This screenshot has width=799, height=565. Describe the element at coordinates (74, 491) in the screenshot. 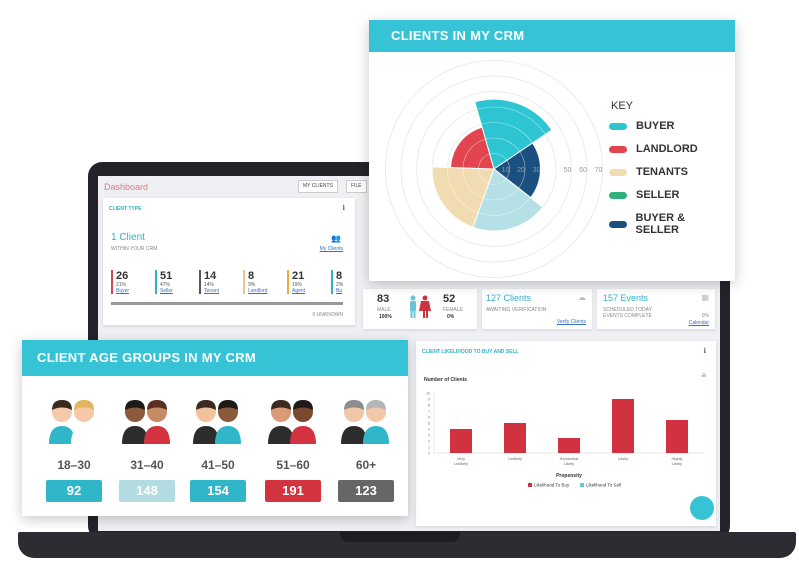

I see `age-group-value: 92` at that location.